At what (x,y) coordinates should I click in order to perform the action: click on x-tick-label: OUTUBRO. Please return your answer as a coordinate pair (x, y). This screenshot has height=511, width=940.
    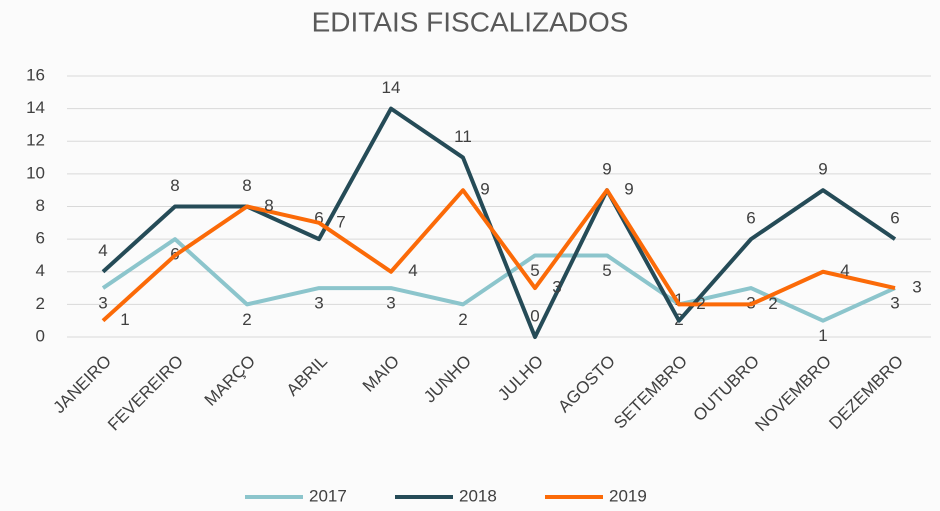
    Looking at the image, I should click on (726, 389).